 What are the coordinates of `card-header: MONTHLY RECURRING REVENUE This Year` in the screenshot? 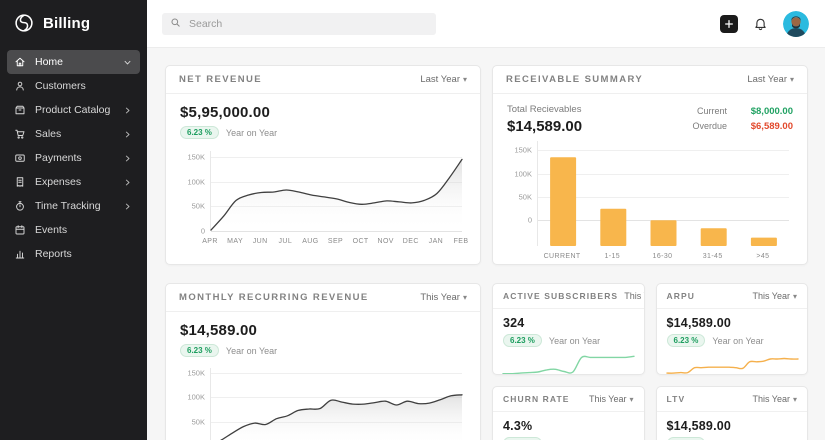 It's located at (323, 298).